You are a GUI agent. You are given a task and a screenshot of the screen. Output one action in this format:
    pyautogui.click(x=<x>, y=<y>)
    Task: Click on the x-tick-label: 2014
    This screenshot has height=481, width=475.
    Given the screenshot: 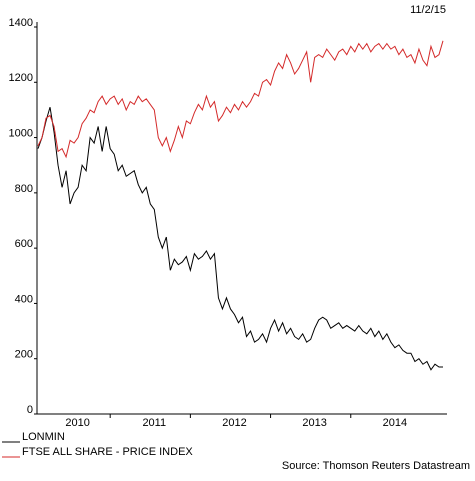 What is the action you would take?
    pyautogui.click(x=395, y=423)
    